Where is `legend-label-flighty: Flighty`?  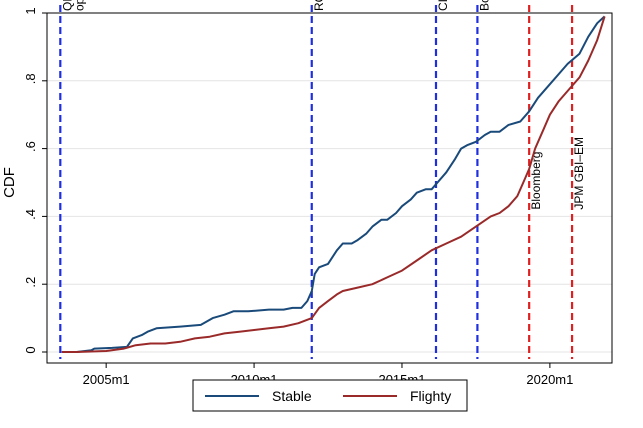 legend-label-flighty: Flighty is located at coordinates (430, 396).